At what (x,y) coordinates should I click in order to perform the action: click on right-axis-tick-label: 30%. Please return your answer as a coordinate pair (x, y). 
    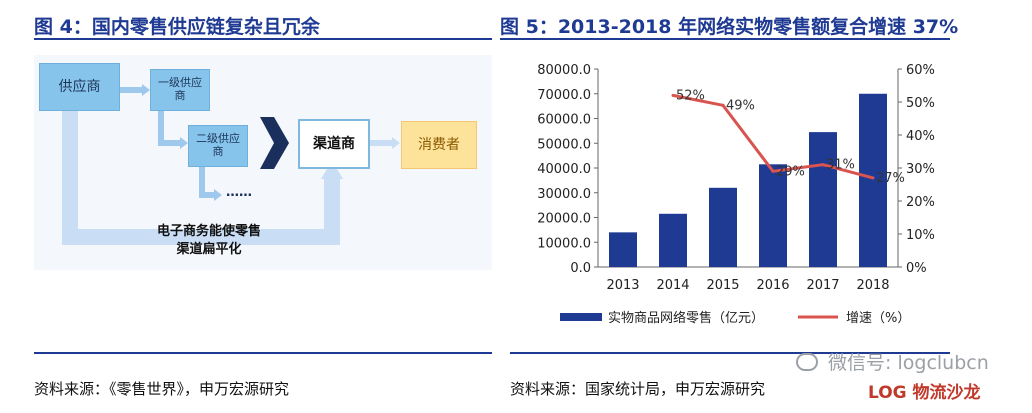
    Looking at the image, I should click on (920, 169).